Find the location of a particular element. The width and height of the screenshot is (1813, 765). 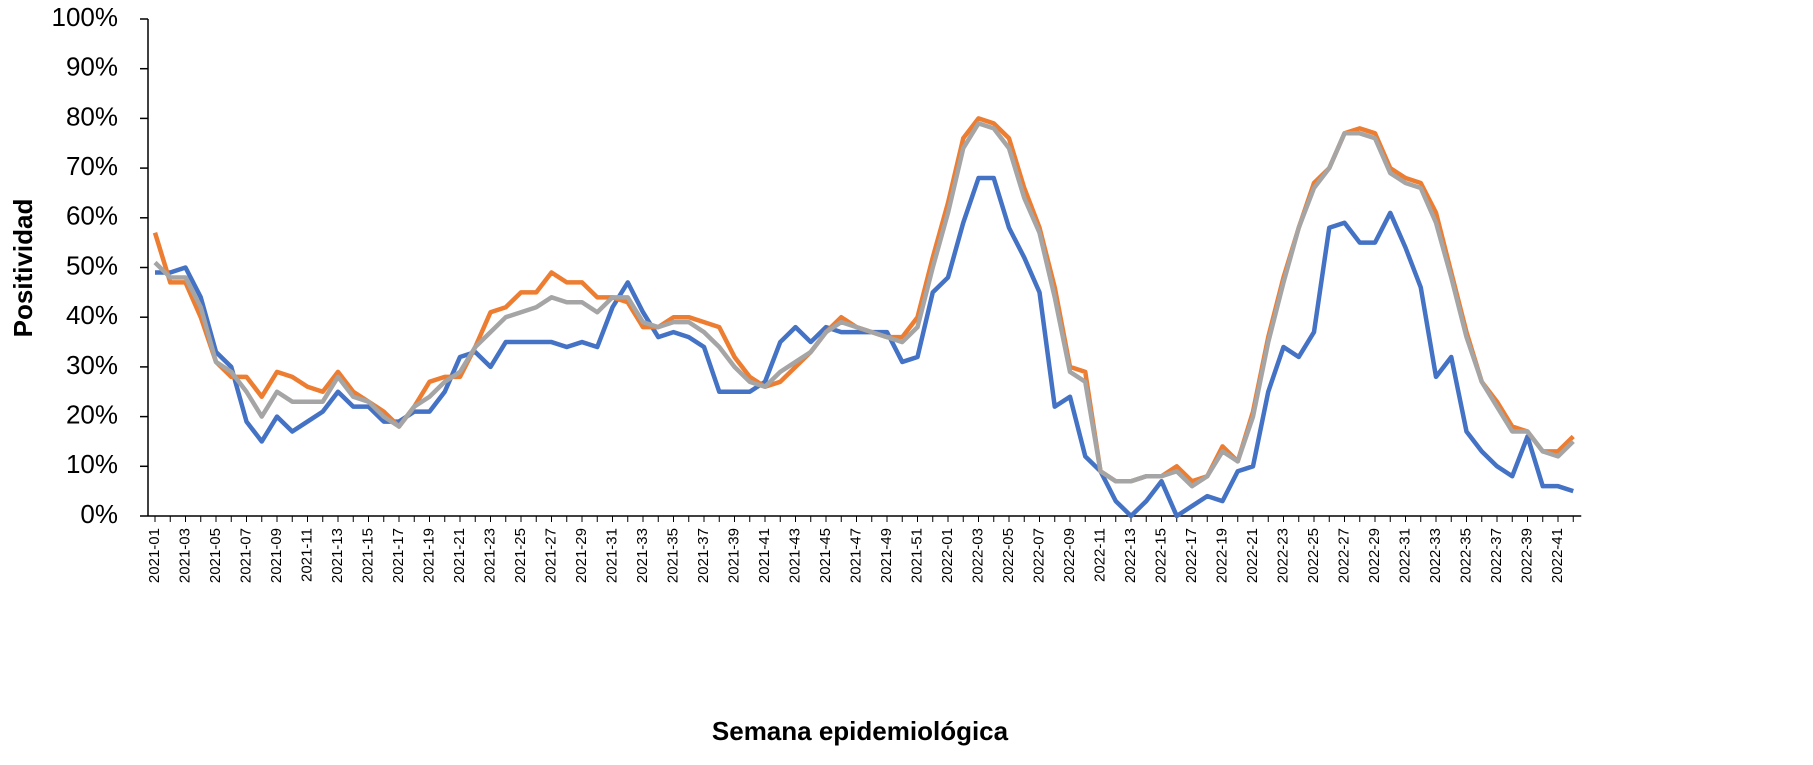

x-tick-label: 2022-09 is located at coordinates (1069, 555).